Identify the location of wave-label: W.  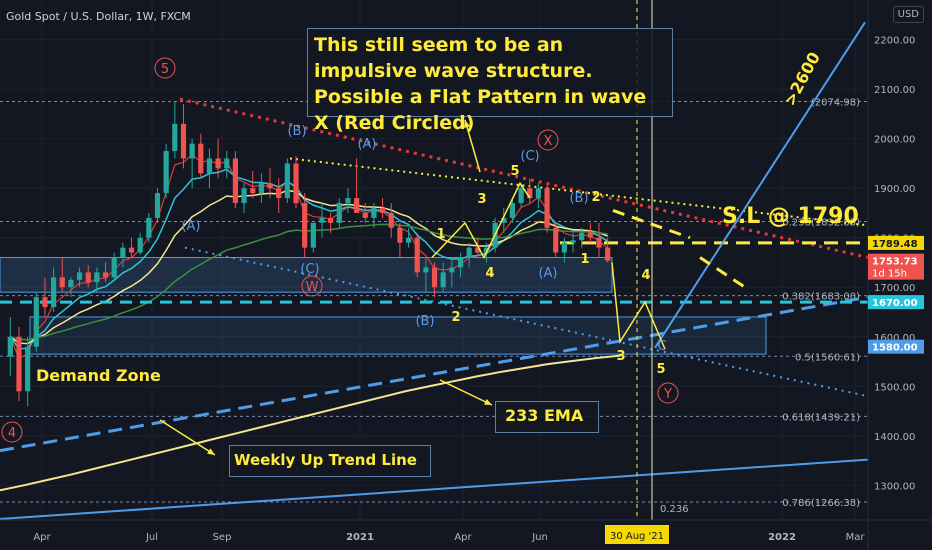
(312, 287).